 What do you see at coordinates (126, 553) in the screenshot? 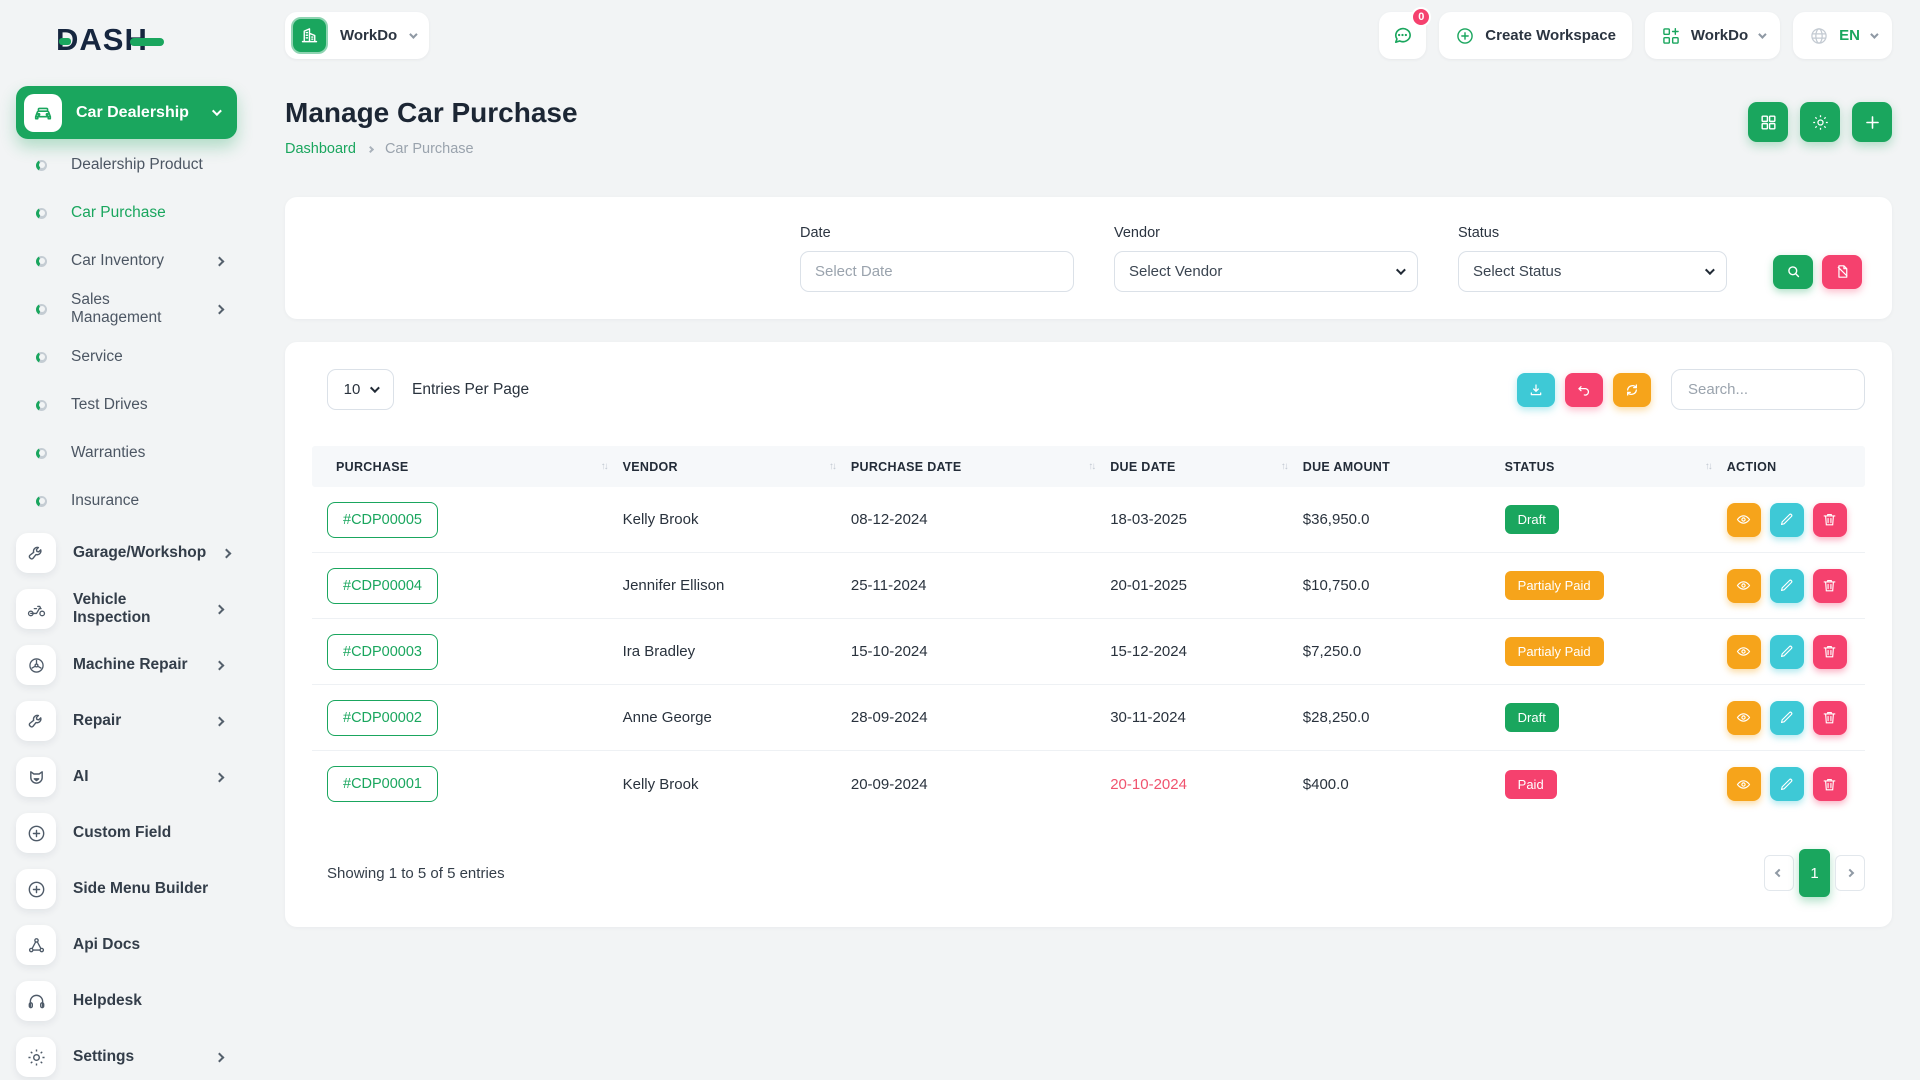
I see `sidebar-item-garage-workshop: Garage/Workshop` at bounding box center [126, 553].